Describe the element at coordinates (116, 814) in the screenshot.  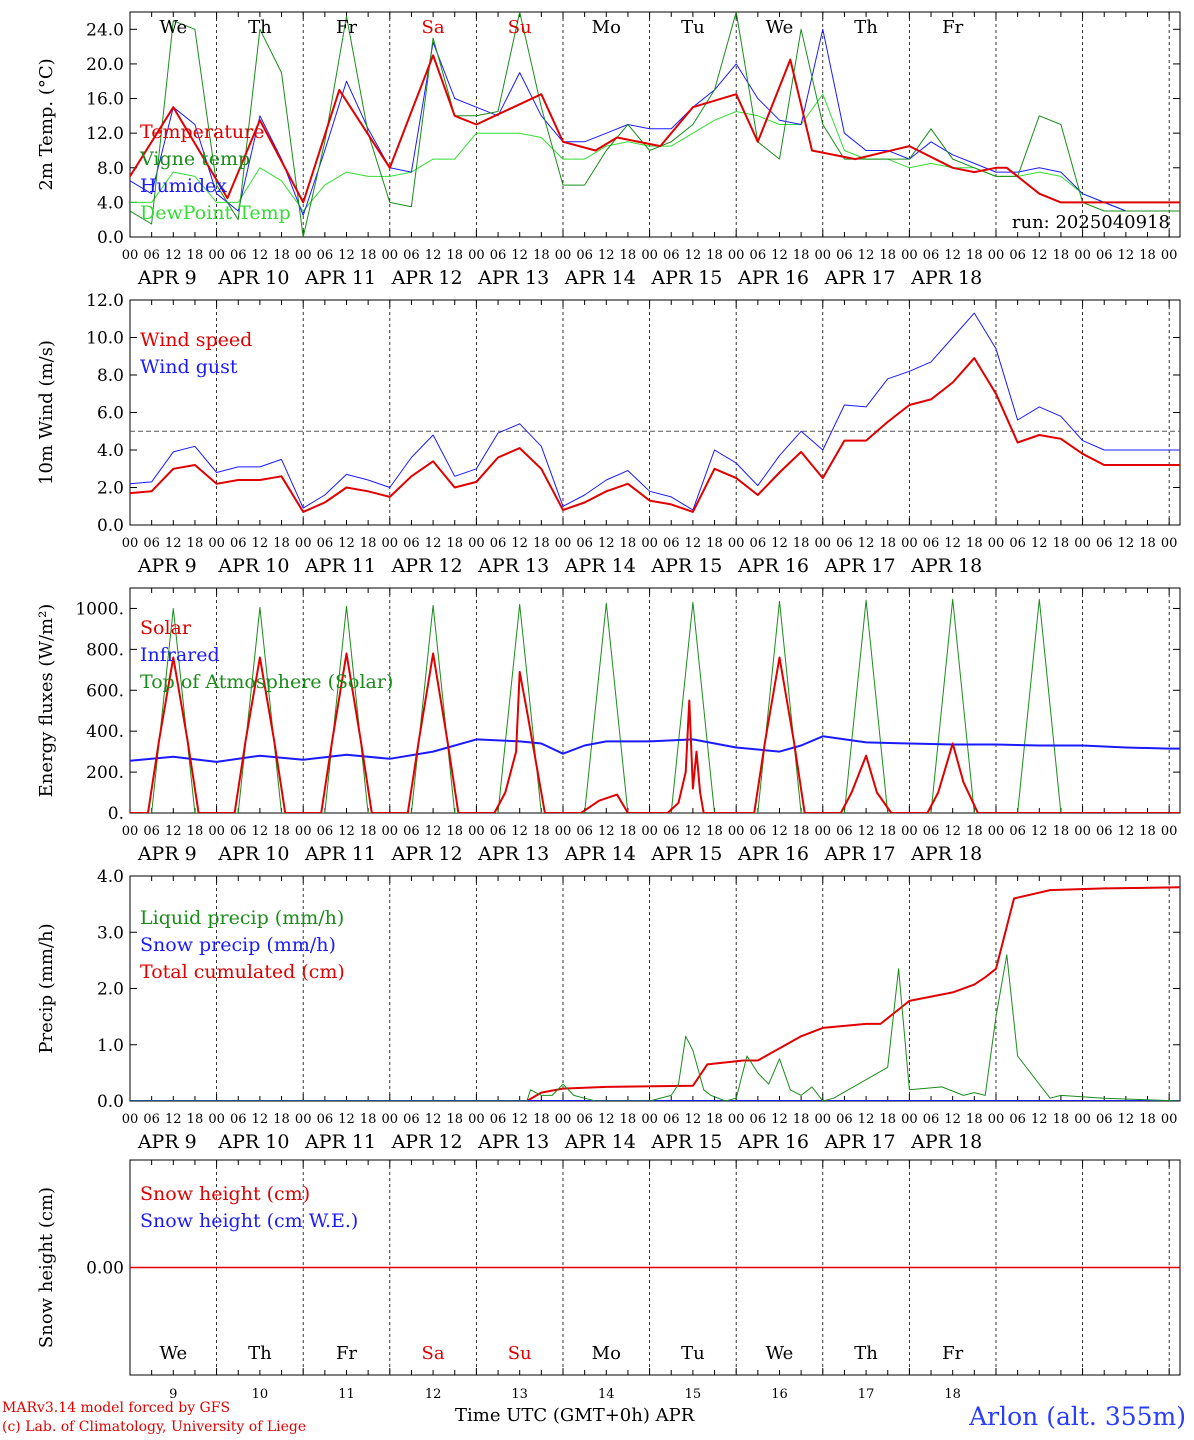
I see `y-tick-label: 0.` at that location.